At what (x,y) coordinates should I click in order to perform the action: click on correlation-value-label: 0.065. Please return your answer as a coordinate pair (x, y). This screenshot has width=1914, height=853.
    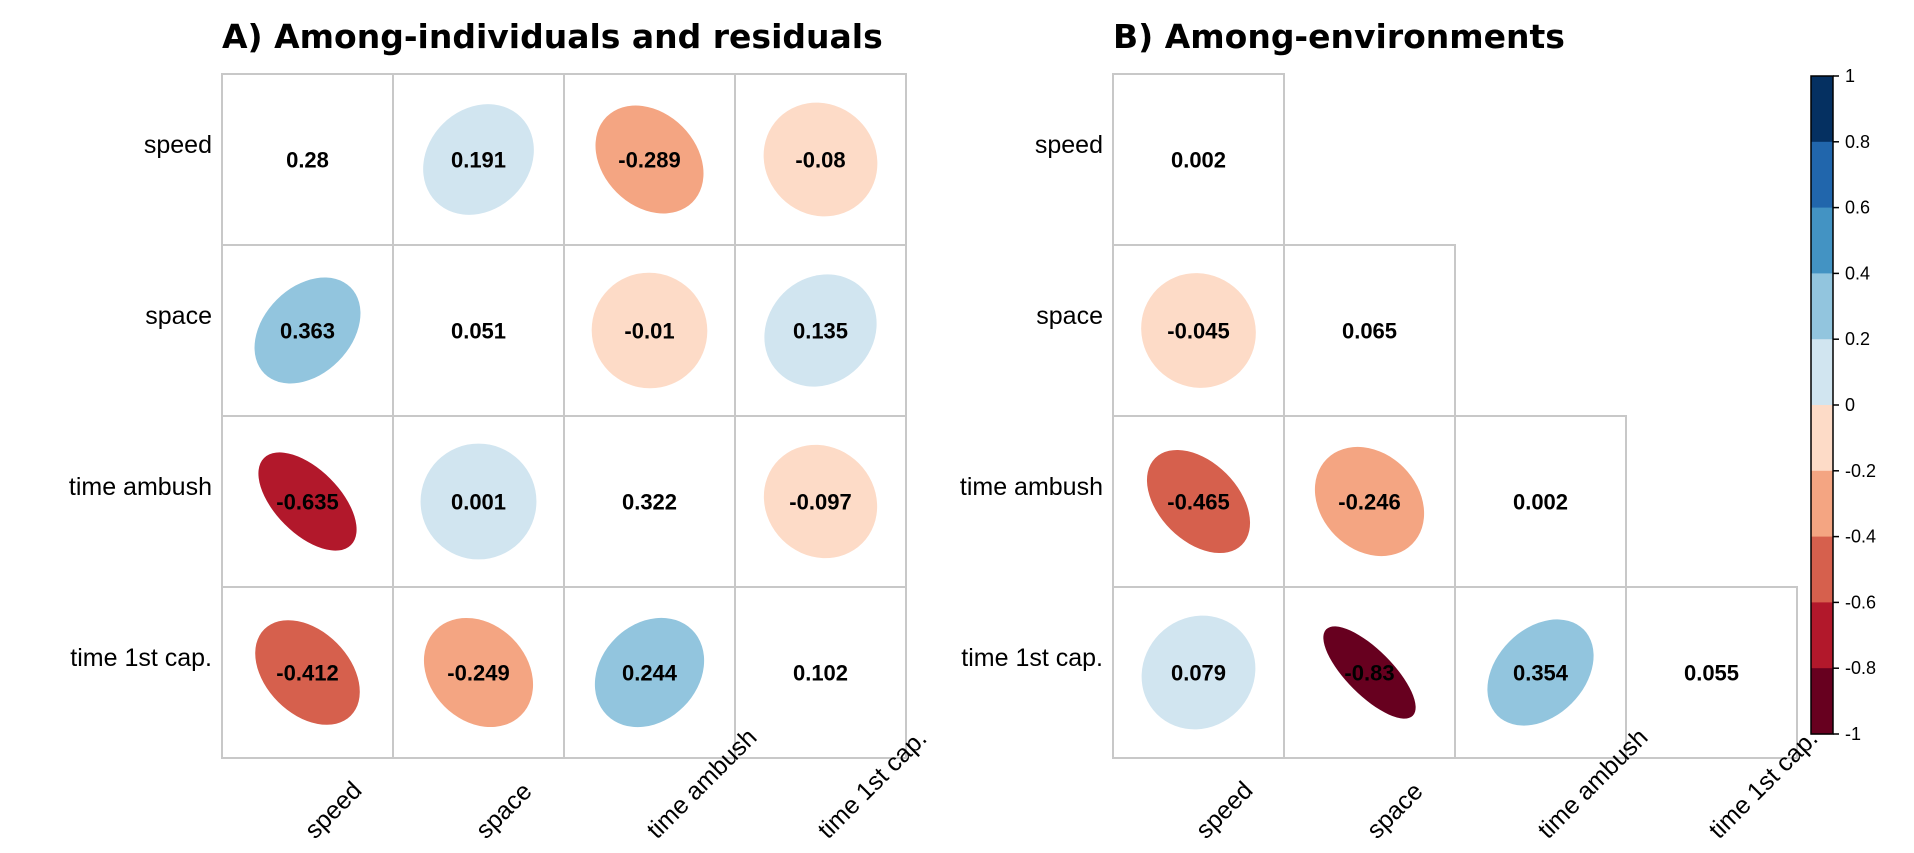
    Looking at the image, I should click on (1369, 331).